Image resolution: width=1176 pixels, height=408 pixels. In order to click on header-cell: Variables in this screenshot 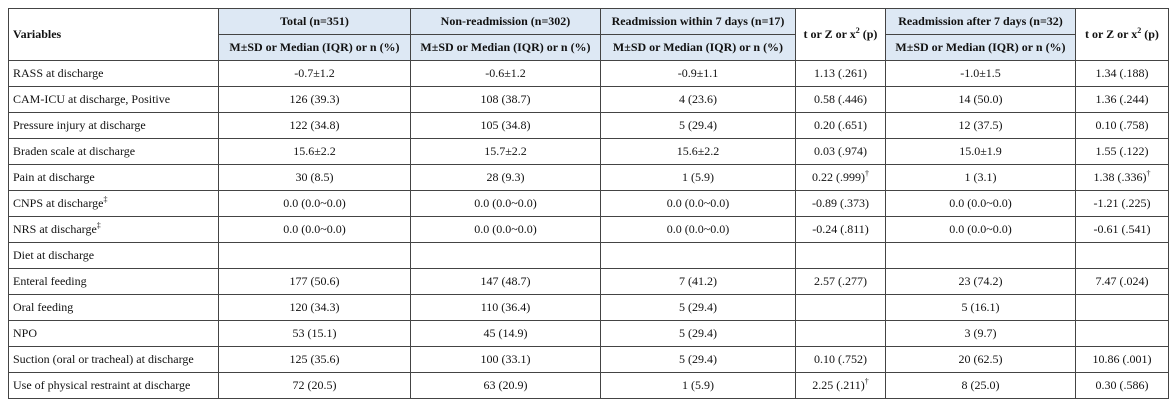, I will do `click(113, 34)`.